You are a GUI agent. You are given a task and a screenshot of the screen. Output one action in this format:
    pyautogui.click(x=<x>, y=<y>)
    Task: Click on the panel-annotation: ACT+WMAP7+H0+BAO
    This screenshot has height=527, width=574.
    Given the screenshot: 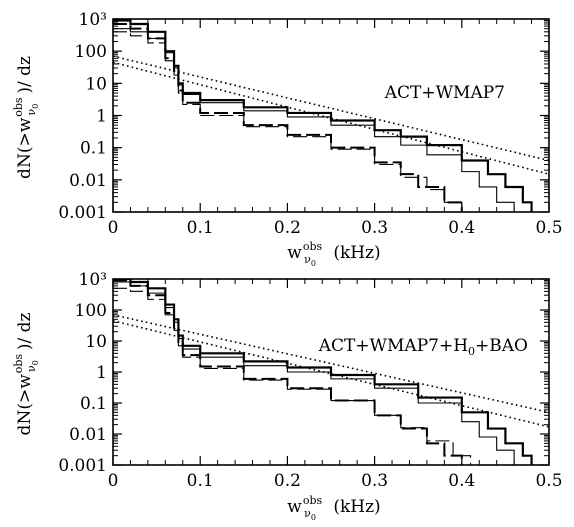 What is the action you would take?
    pyautogui.click(x=423, y=347)
    